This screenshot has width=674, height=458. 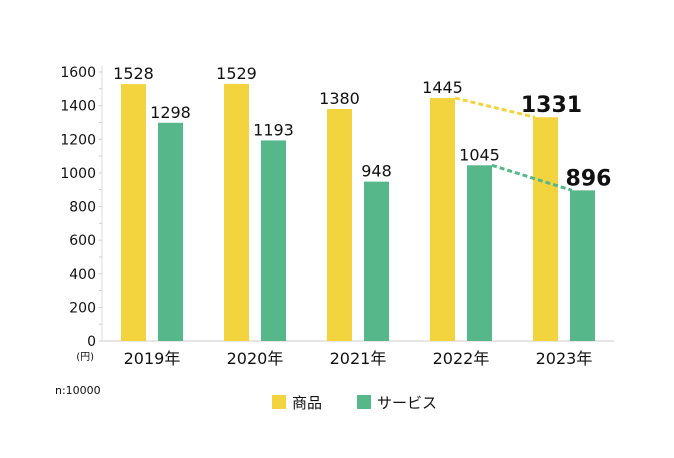 I want to click on bar-services-2020年, so click(x=273, y=240).